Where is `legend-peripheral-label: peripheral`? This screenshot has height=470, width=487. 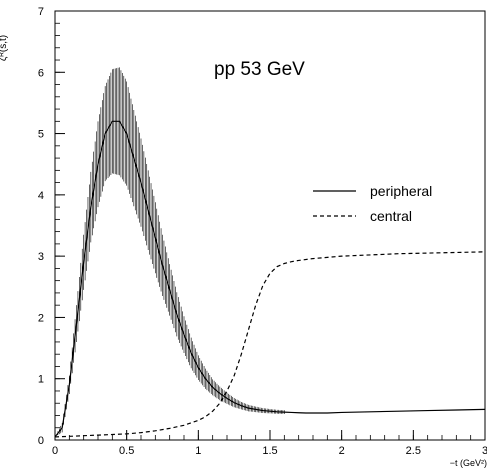 legend-peripheral-label: peripheral is located at coordinates (401, 191).